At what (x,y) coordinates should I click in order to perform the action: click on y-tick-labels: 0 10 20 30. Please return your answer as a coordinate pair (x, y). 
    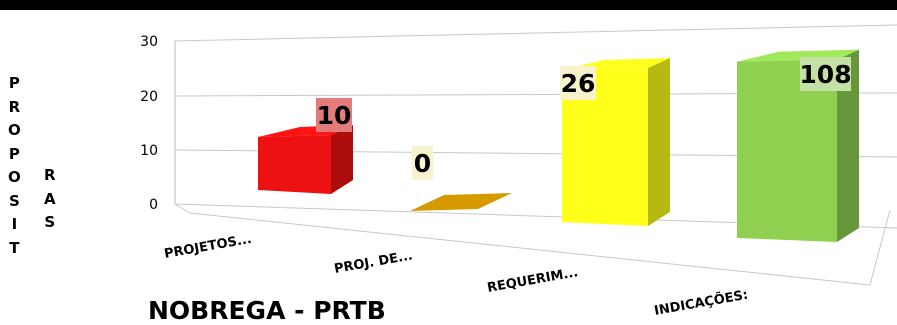
    Looking at the image, I should click on (149, 123).